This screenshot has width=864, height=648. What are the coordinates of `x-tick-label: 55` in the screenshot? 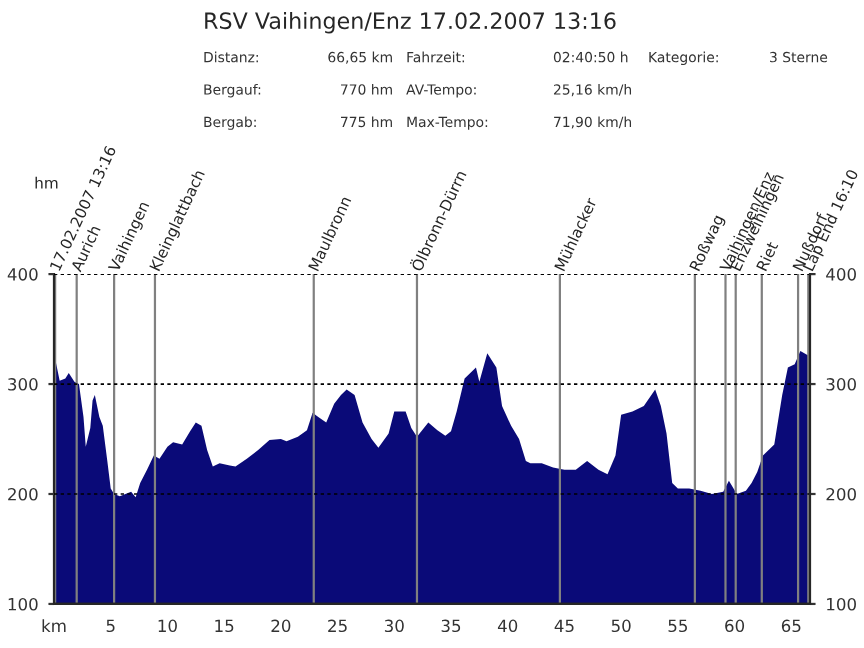 It's located at (677, 626).